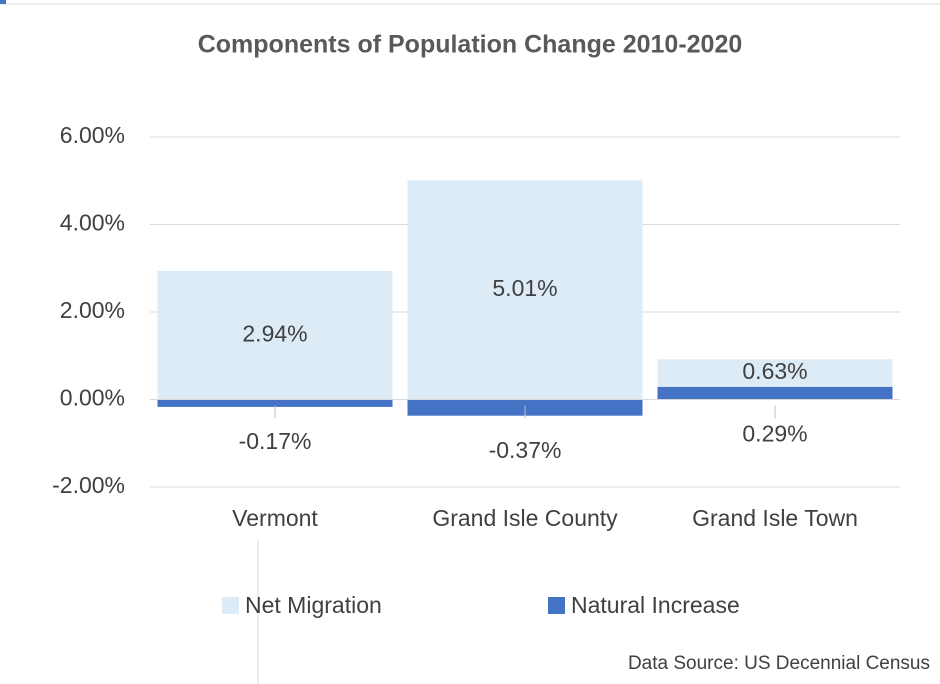 This screenshot has width=940, height=684. Describe the element at coordinates (525, 450) in the screenshot. I see `data-label: -0.37%` at that location.